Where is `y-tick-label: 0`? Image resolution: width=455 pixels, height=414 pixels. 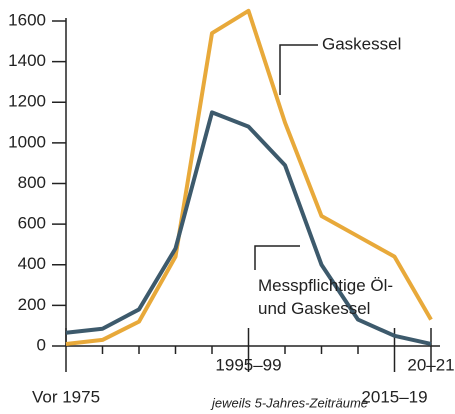
y-tick-label: 0 is located at coordinates (41, 344).